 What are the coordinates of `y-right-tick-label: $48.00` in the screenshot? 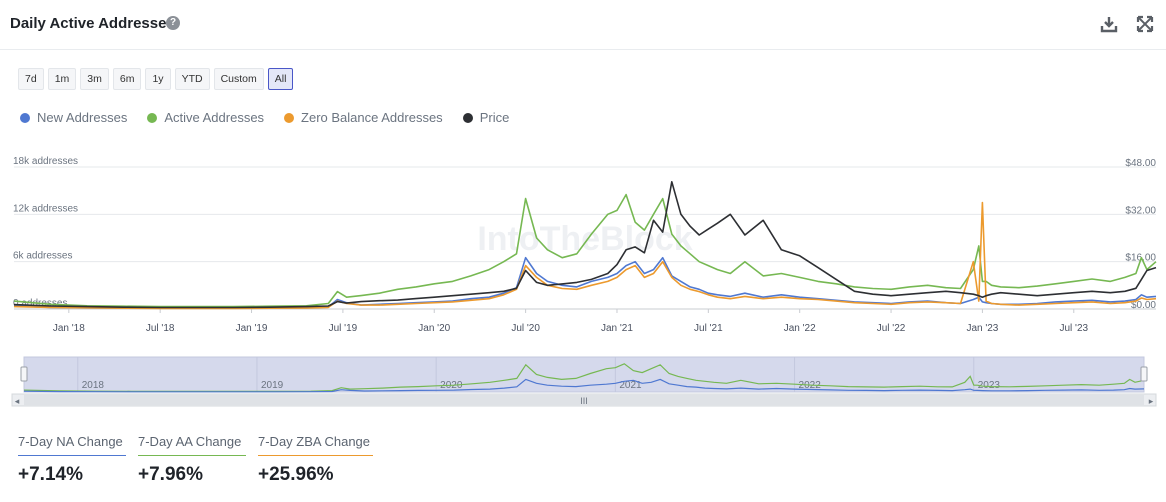 It's located at (1140, 163).